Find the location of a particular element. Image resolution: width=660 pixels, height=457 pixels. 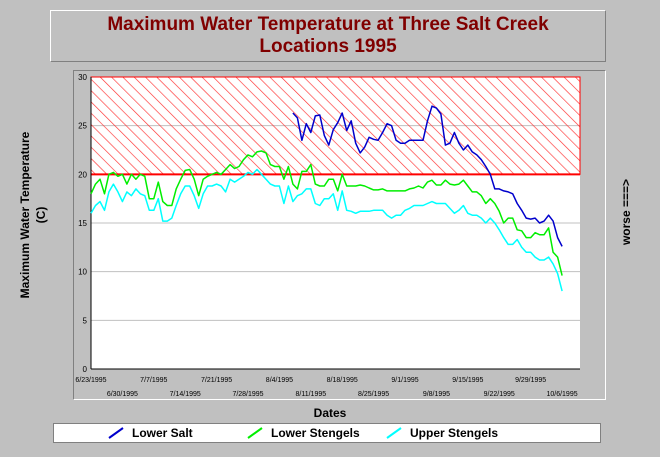

x-tick-label: 9/8/1995 is located at coordinates (436, 394).